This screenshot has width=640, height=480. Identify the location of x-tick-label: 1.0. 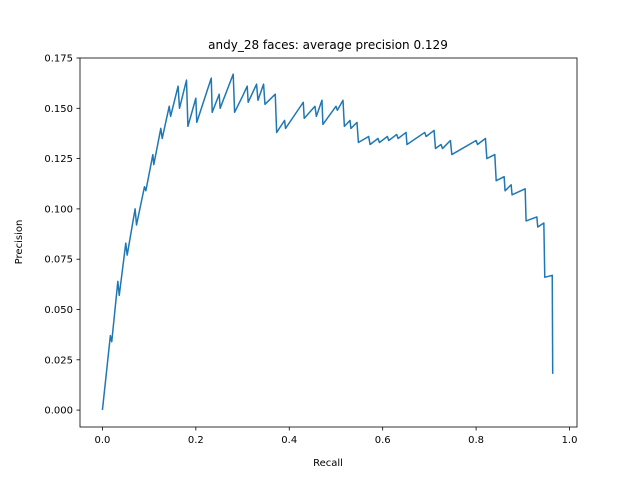
(570, 440).